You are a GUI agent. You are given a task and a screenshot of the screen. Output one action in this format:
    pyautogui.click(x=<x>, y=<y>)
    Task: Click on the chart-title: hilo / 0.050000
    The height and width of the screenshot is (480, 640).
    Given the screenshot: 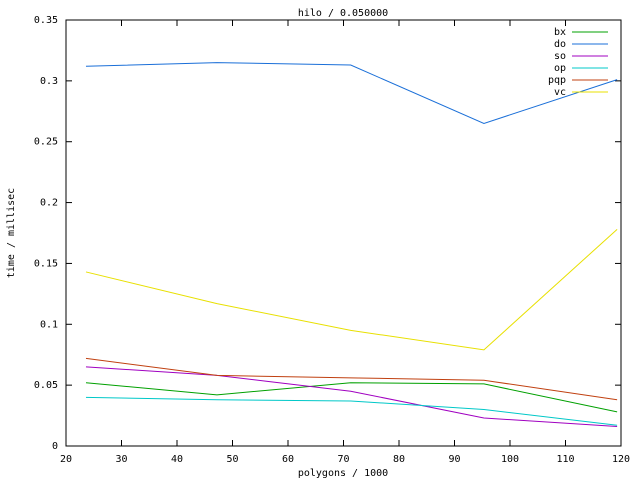 What is the action you would take?
    pyautogui.click(x=343, y=13)
    